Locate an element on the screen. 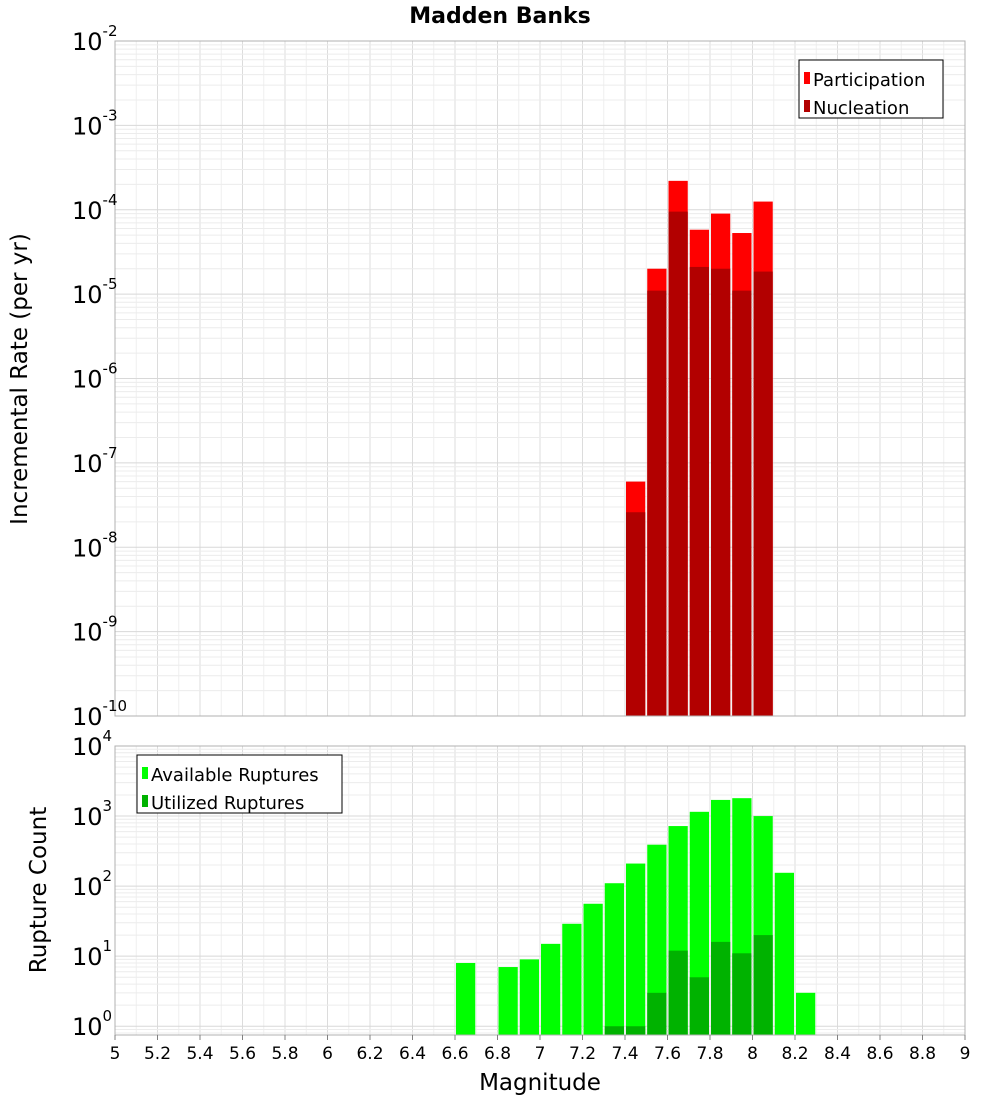 This screenshot has width=1000, height=1100. count-y-tick-label: 10¹ is located at coordinates (92, 954).